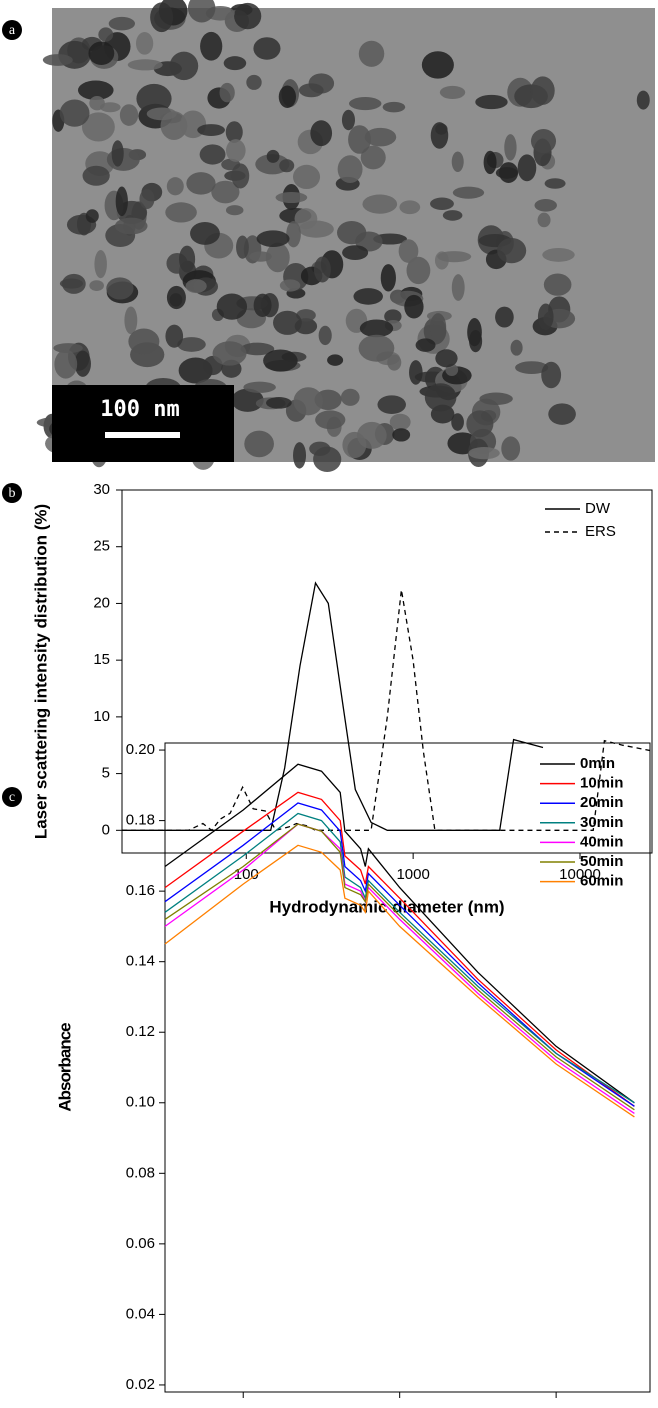 The height and width of the screenshot is (1408, 658). Describe the element at coordinates (139, 409) in the screenshot. I see `scale-text: 100 nm` at that location.